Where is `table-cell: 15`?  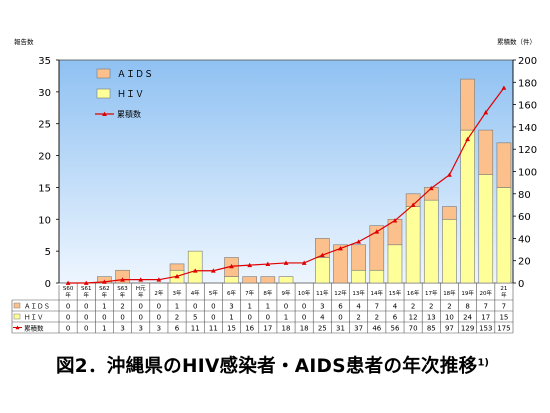
table-cell: 15 is located at coordinates (231, 329).